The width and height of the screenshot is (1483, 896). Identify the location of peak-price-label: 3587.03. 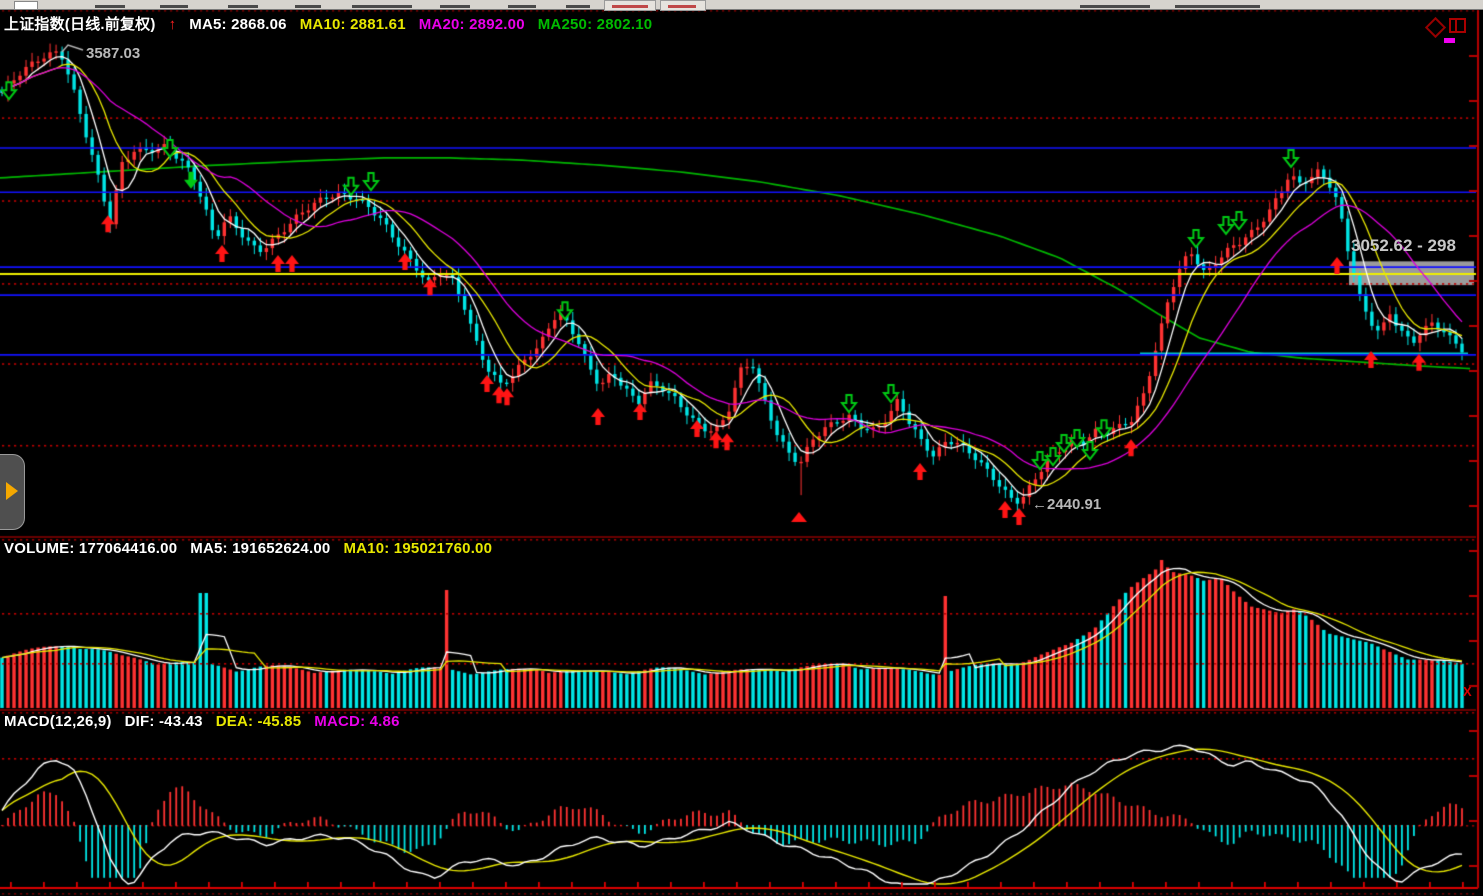
(113, 53).